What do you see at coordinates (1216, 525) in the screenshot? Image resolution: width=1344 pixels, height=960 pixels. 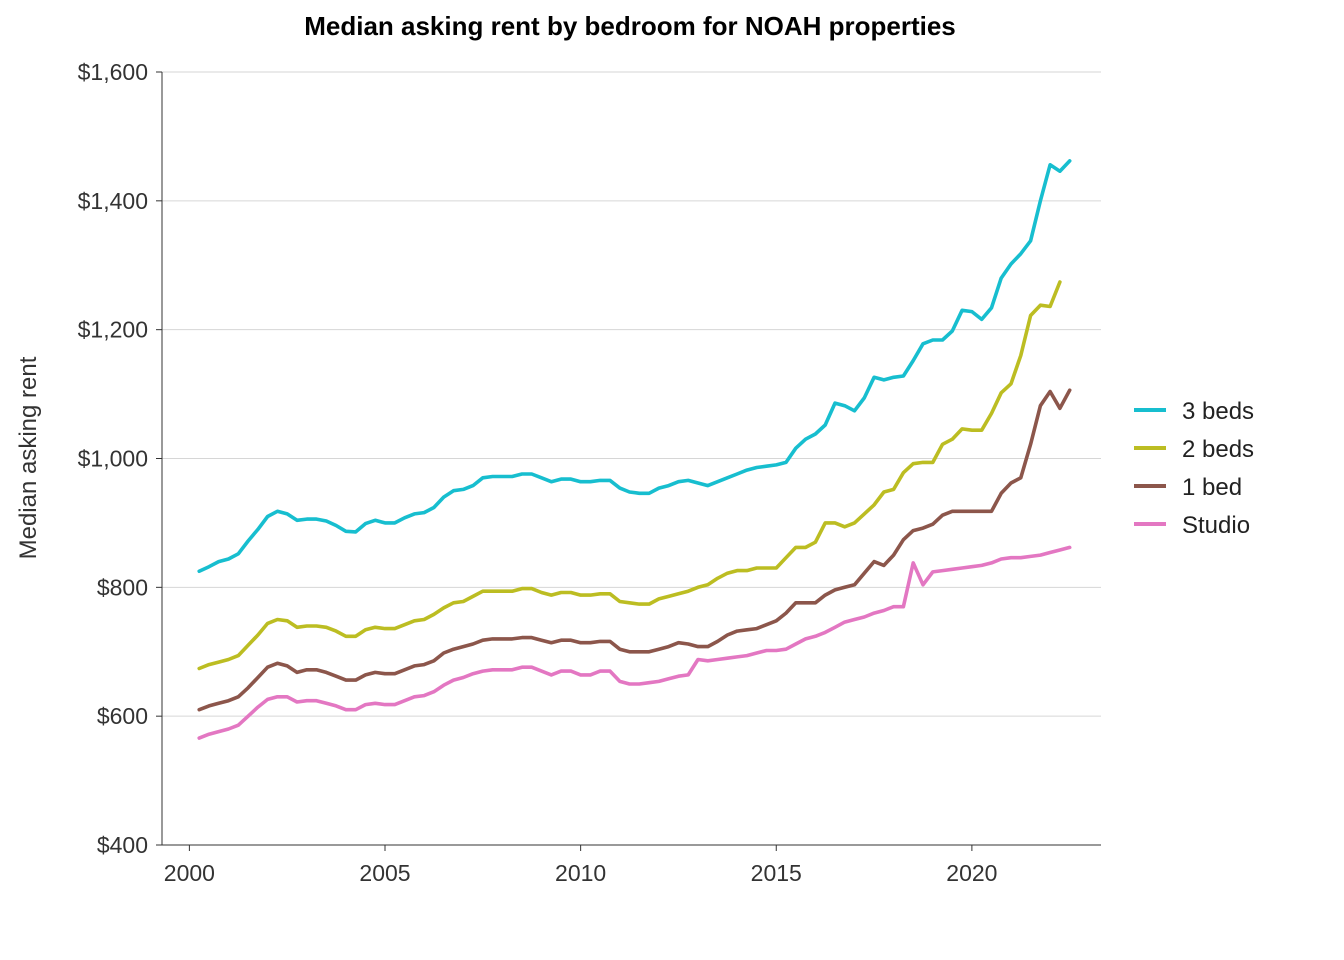 I see `legend-label-studio: Studio` at bounding box center [1216, 525].